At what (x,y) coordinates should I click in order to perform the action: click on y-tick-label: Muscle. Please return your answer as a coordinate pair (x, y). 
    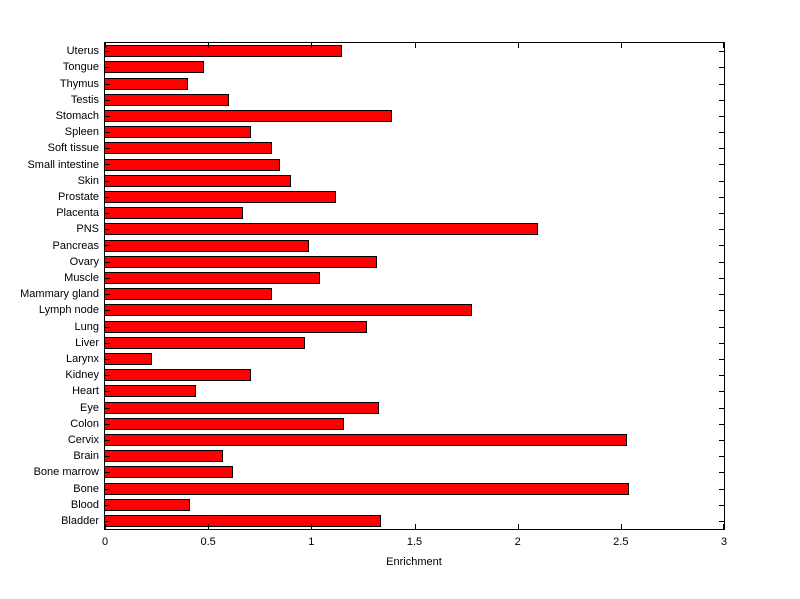
    Looking at the image, I should click on (81, 277).